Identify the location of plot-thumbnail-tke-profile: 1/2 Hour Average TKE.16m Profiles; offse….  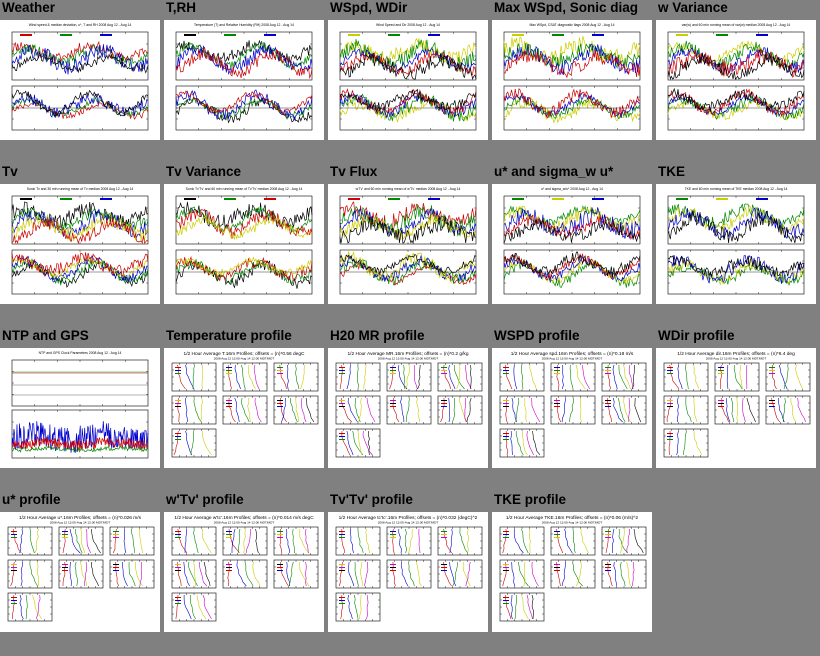
(572, 572).